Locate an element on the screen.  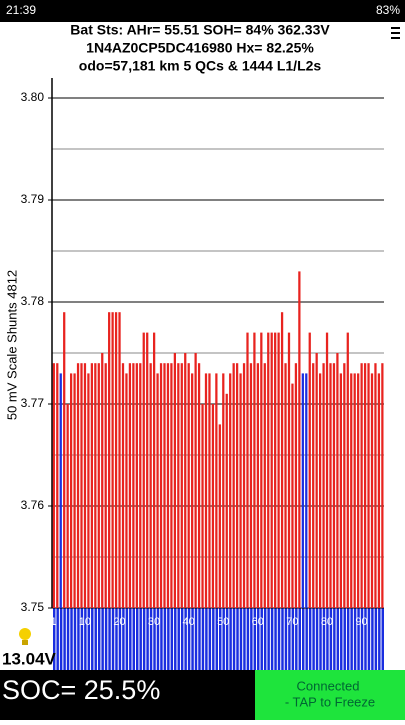
status-bar is located at coordinates (202, 11).